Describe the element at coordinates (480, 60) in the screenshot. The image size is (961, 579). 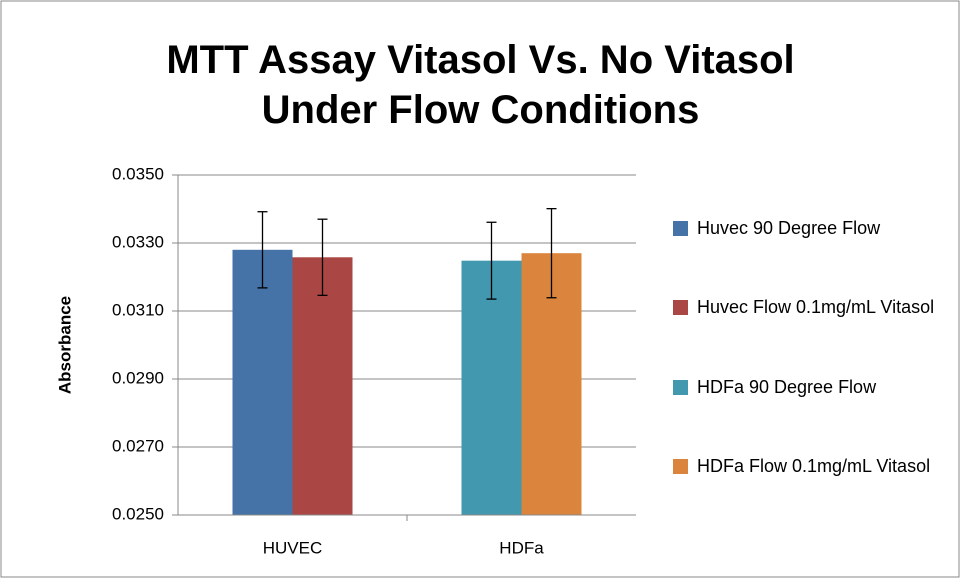
I see `chart-title: MTT Assay Vitasol Vs. No Vitasol` at that location.